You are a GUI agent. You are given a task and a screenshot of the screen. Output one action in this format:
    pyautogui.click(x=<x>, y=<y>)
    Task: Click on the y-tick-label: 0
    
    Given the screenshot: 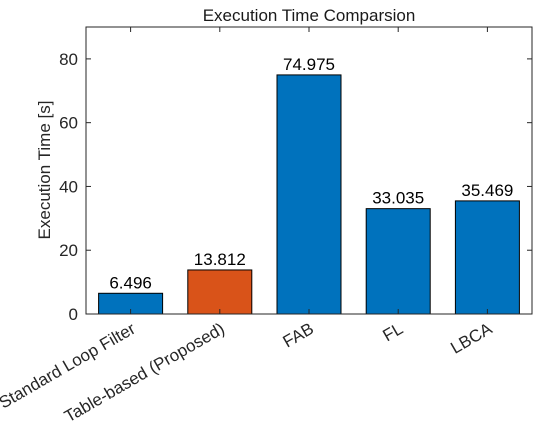 What is the action you would take?
    pyautogui.click(x=73, y=314)
    